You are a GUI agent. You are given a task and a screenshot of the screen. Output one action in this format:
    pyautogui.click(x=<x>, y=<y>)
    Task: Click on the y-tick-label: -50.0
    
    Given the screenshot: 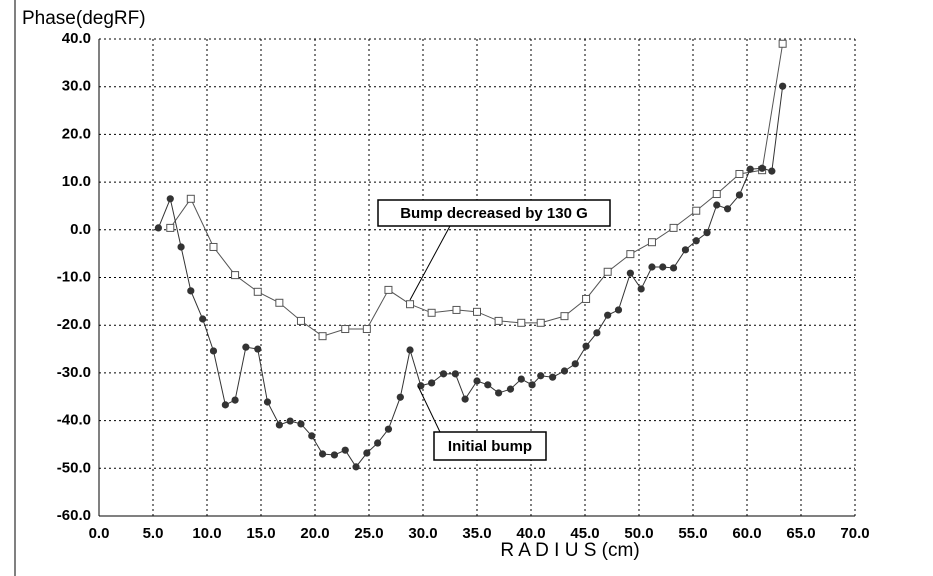 What is the action you would take?
    pyautogui.click(x=74, y=467)
    